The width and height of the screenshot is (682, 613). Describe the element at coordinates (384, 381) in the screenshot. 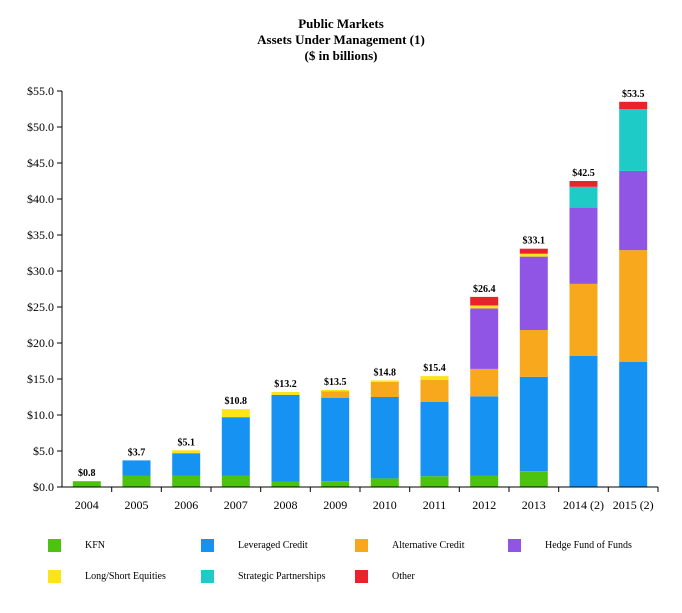

I see `bar-segment-long-short-equities-2010` at that location.